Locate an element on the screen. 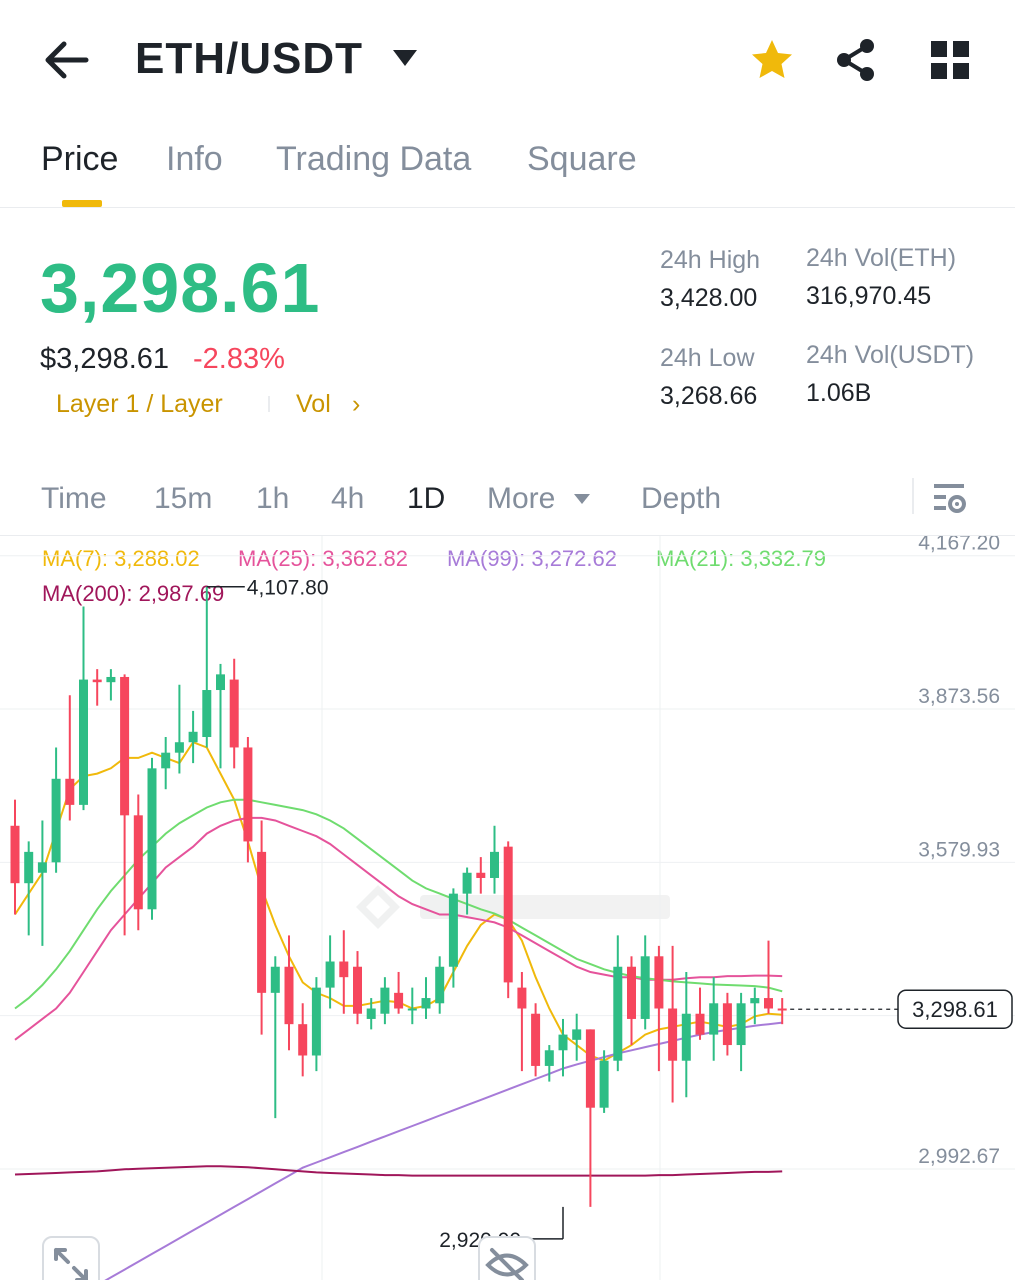 This screenshot has width=1015, height=1280. stat-24h-vol-usdt-label: 24h Vol(USDT) is located at coordinates (890, 355).